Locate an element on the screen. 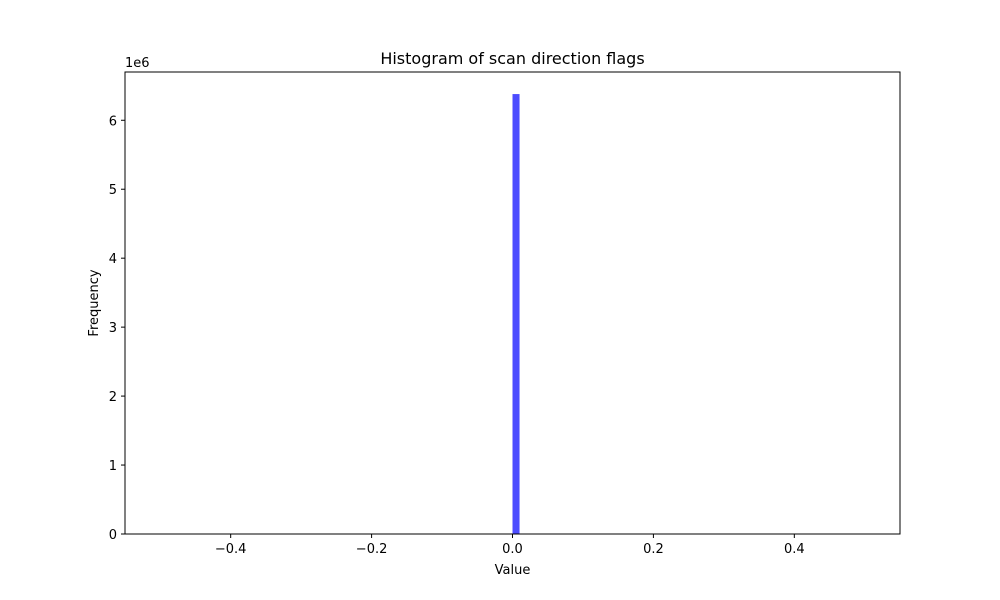  x-tick-label: 0.2 is located at coordinates (653, 549).